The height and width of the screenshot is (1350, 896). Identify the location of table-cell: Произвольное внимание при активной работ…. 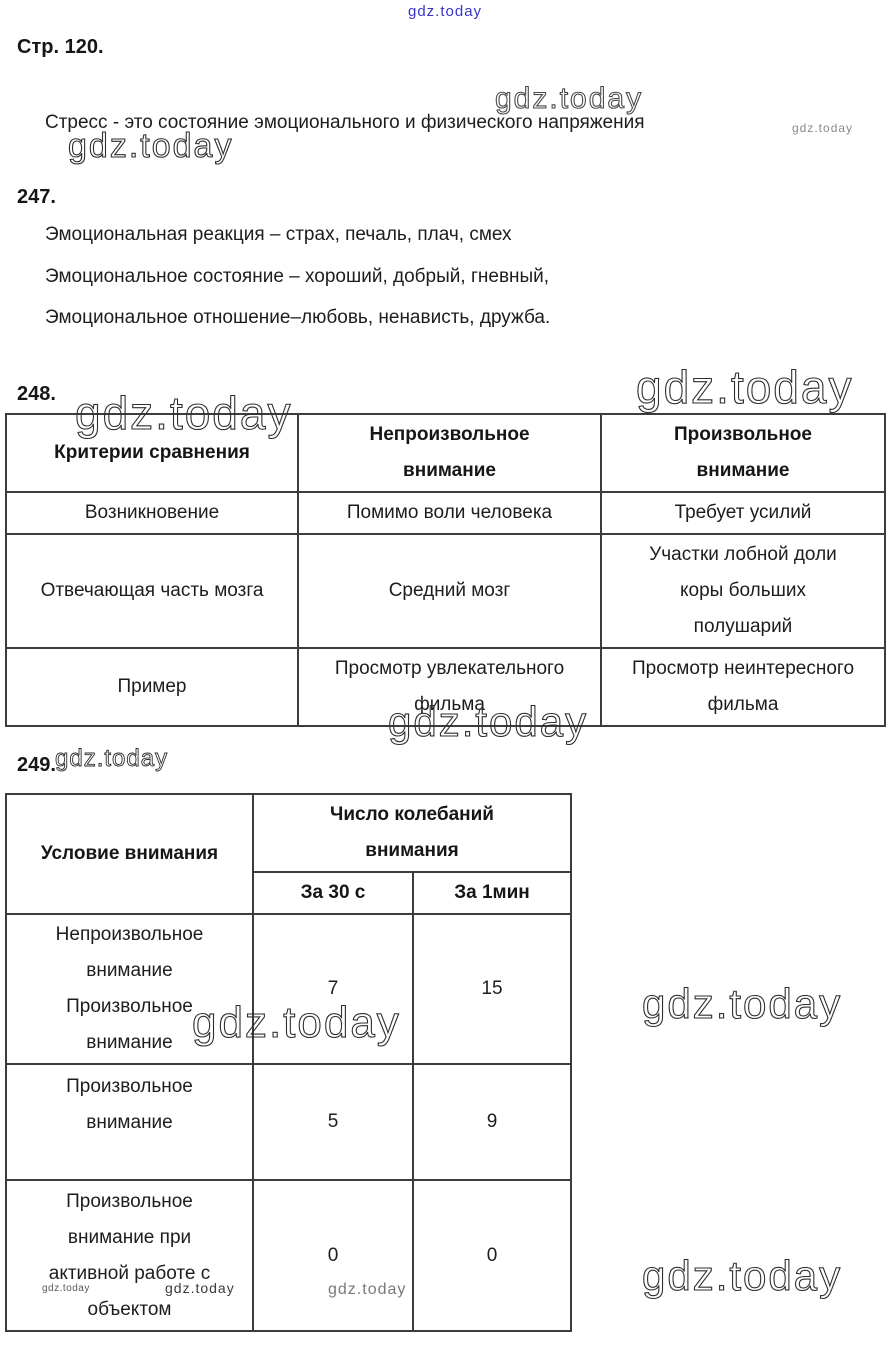
(129, 1255).